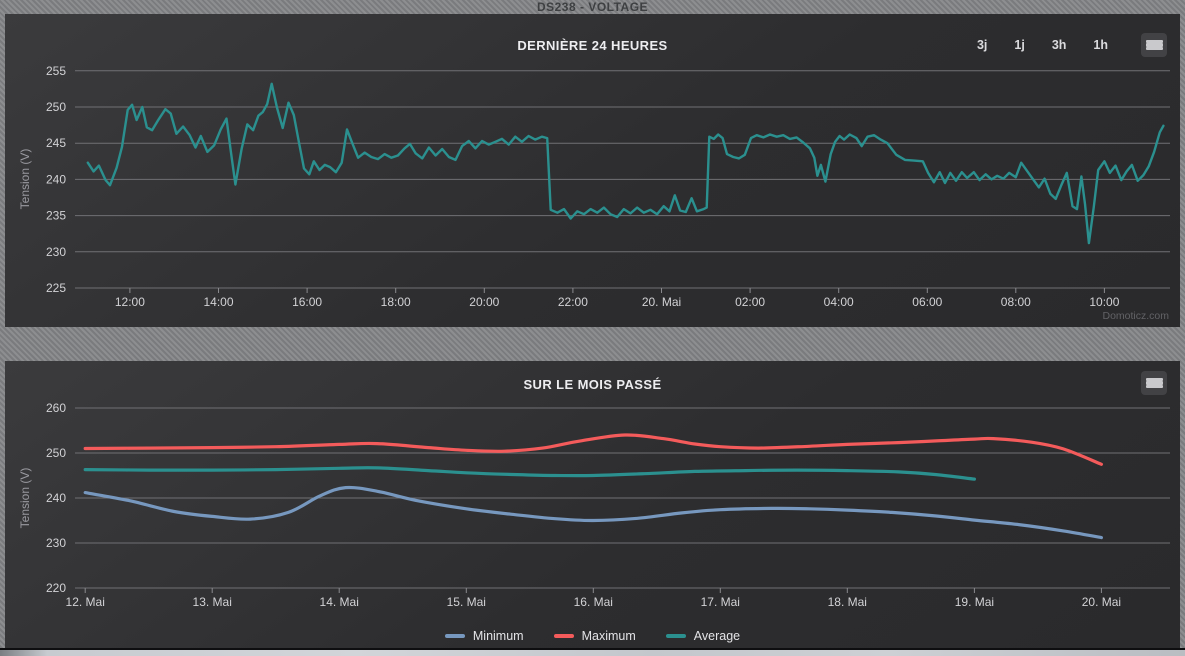 The height and width of the screenshot is (656, 1185). I want to click on svg-text: 13. Mai, so click(212, 602).